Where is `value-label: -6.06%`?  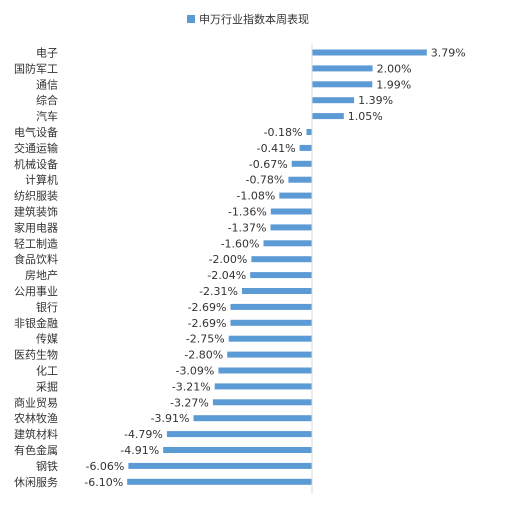 value-label: -6.06% is located at coordinates (104, 466).